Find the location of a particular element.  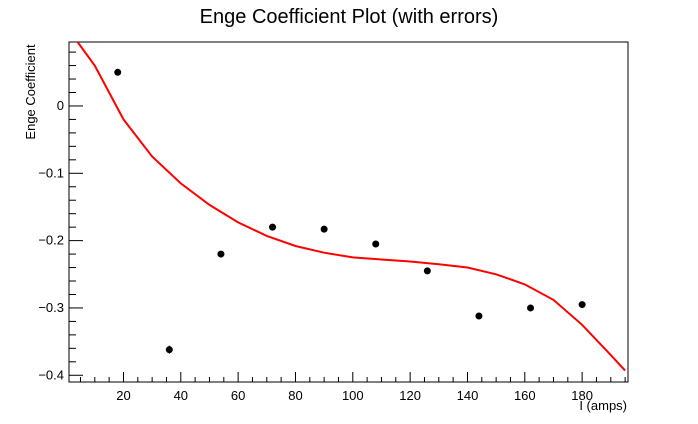

y-tick-label: −0.2 is located at coordinates (51, 240).